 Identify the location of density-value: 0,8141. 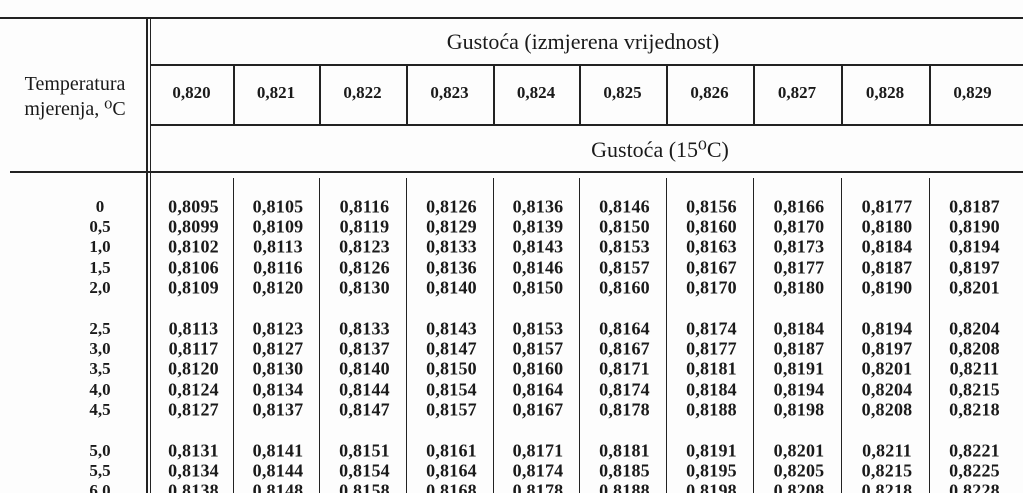
(278, 450).